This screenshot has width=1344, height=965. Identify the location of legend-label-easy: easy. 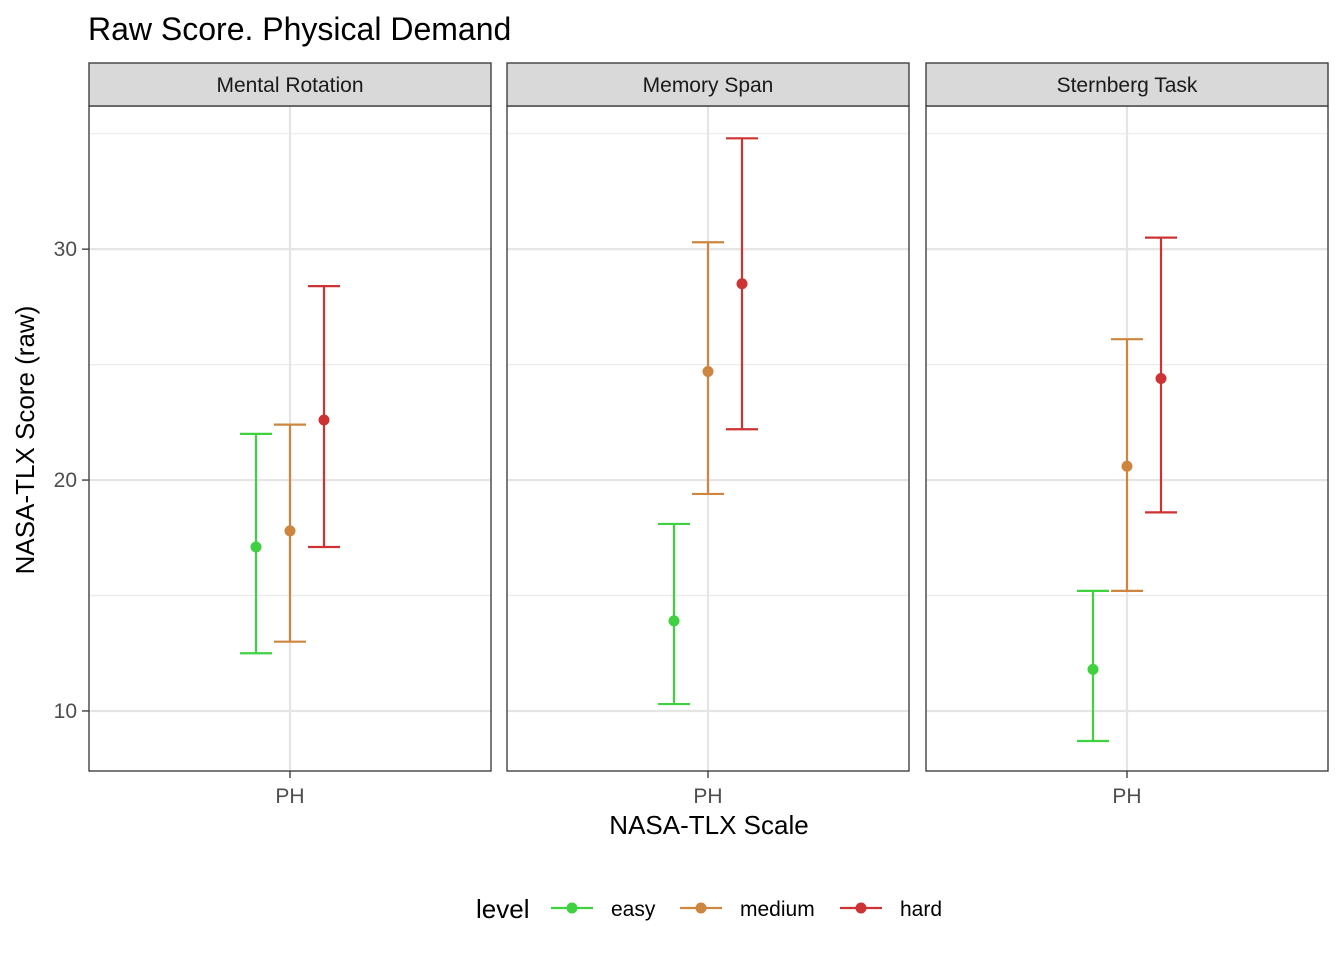
(633, 909).